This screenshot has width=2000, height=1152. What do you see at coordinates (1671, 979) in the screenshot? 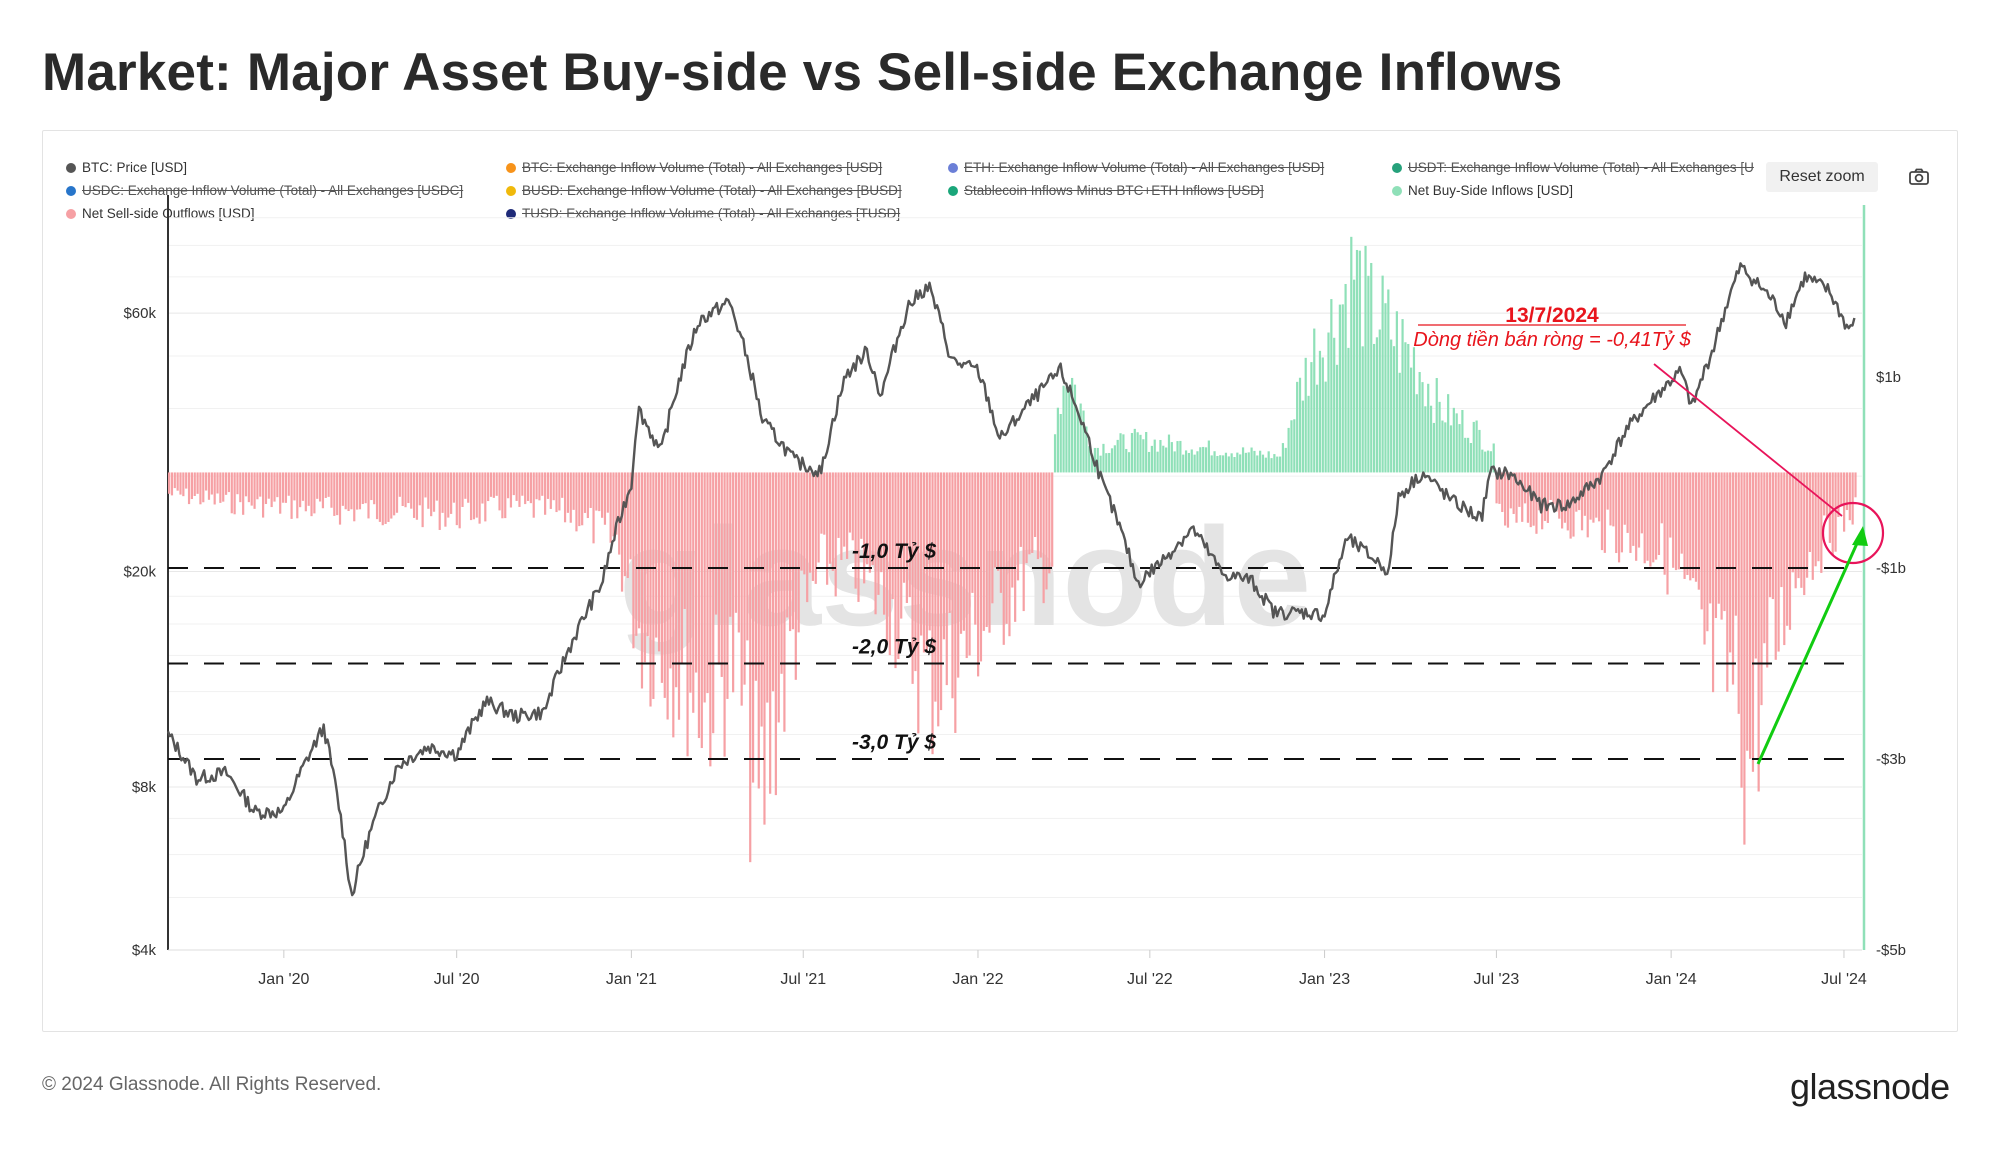
I see `x-tick-label: Jan '24` at bounding box center [1671, 979].